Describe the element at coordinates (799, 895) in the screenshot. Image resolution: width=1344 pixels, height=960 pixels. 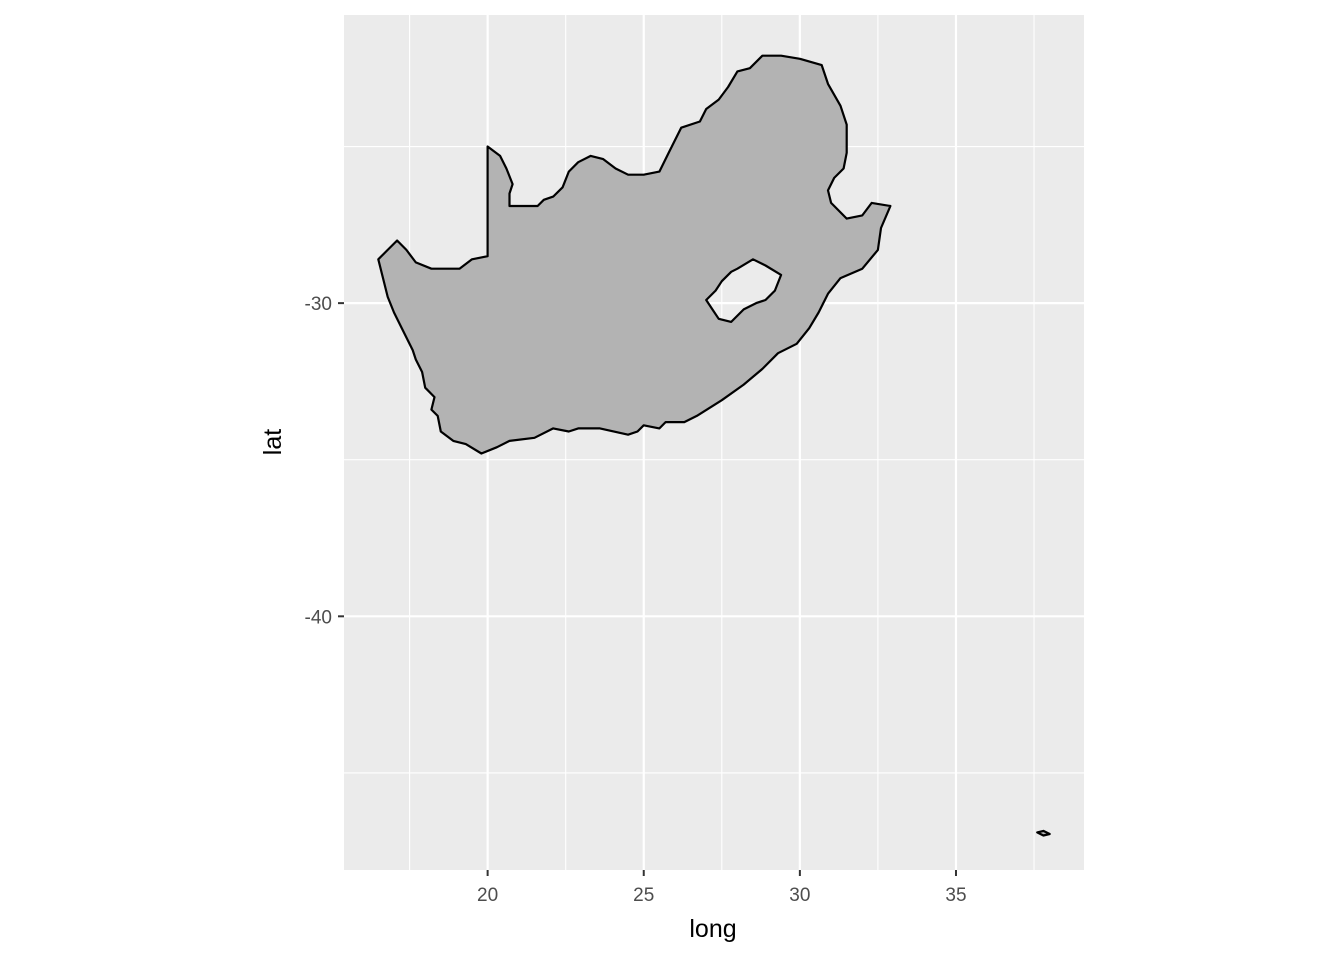
I see `x-tick-label: 30` at that location.